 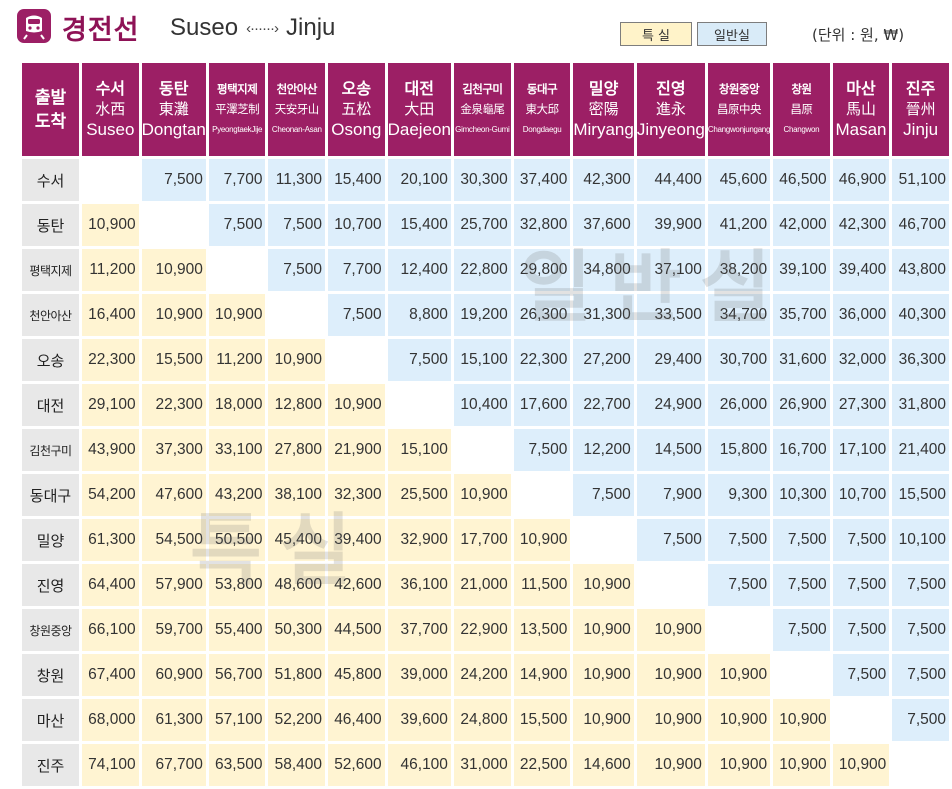 I want to click on station-header: 진영 進永 Jinyeong, so click(x=670, y=109).